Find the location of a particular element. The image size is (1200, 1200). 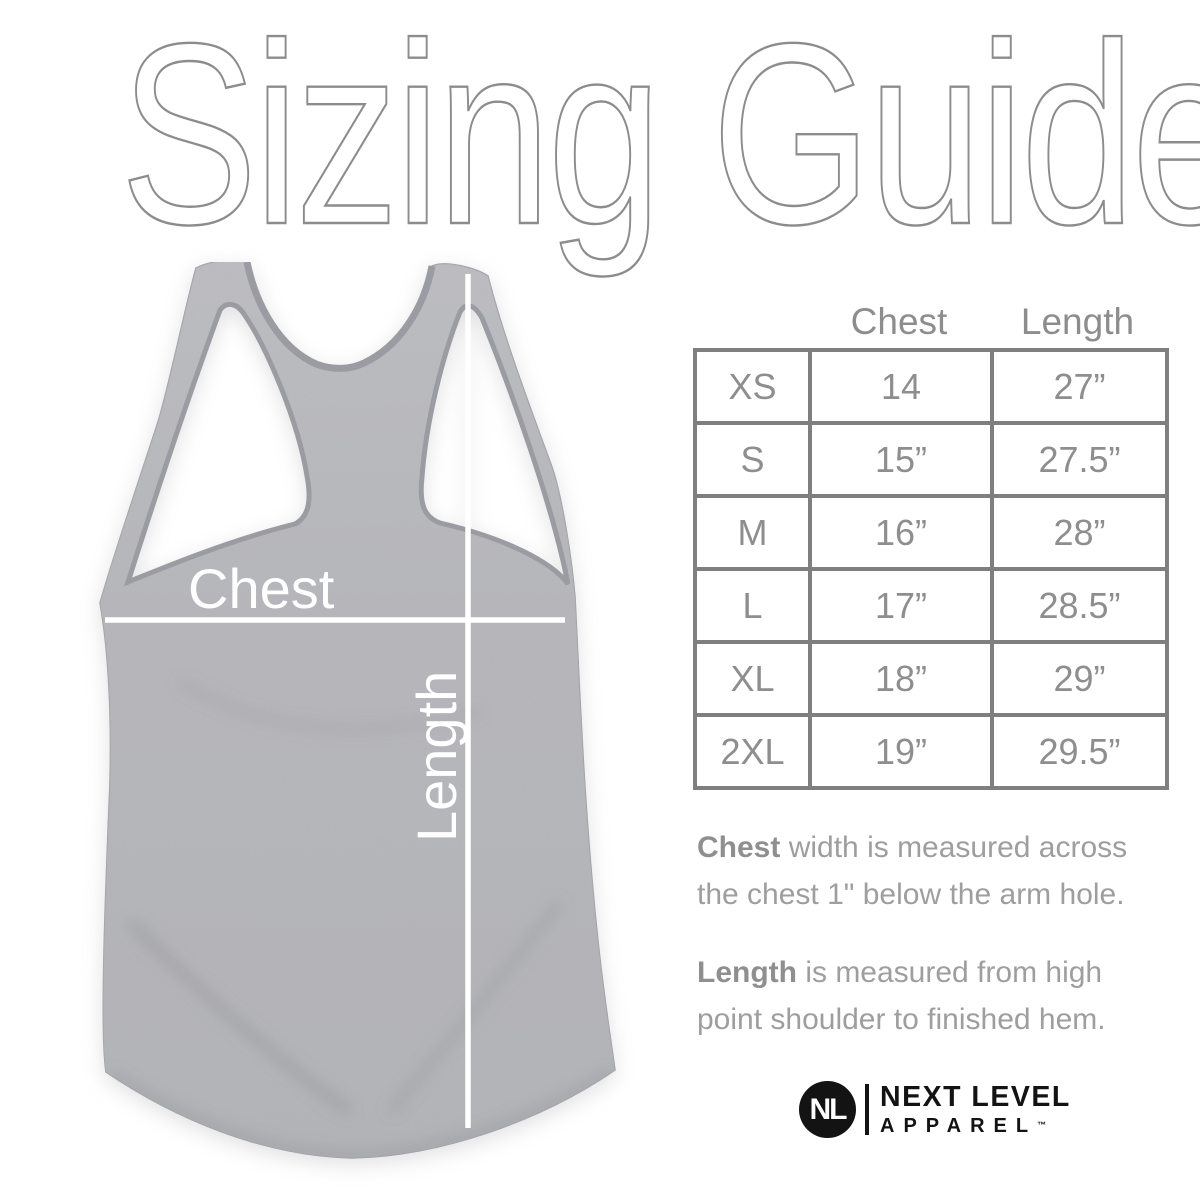

table-row: XS 14 27” is located at coordinates (931, 386).